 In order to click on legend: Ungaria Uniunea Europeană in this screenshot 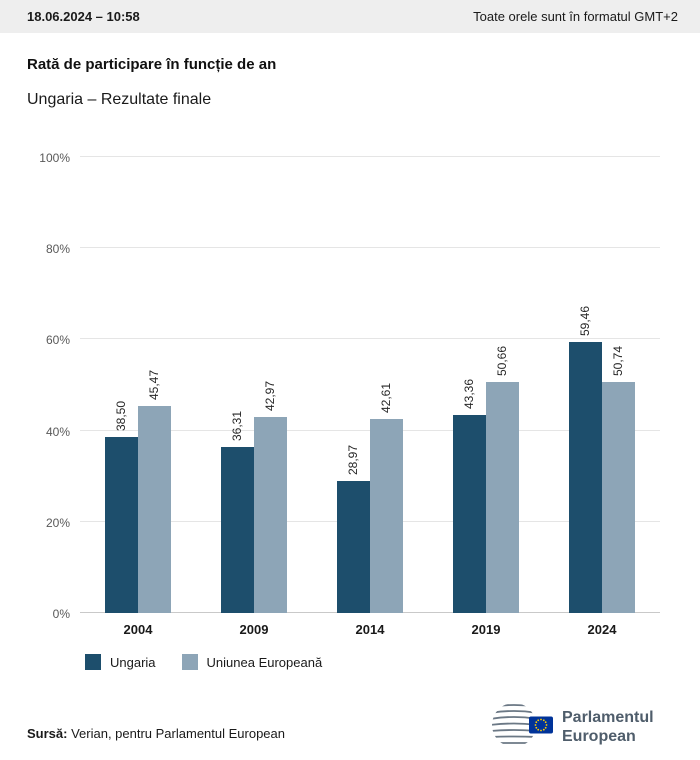, I will do `click(203, 662)`.